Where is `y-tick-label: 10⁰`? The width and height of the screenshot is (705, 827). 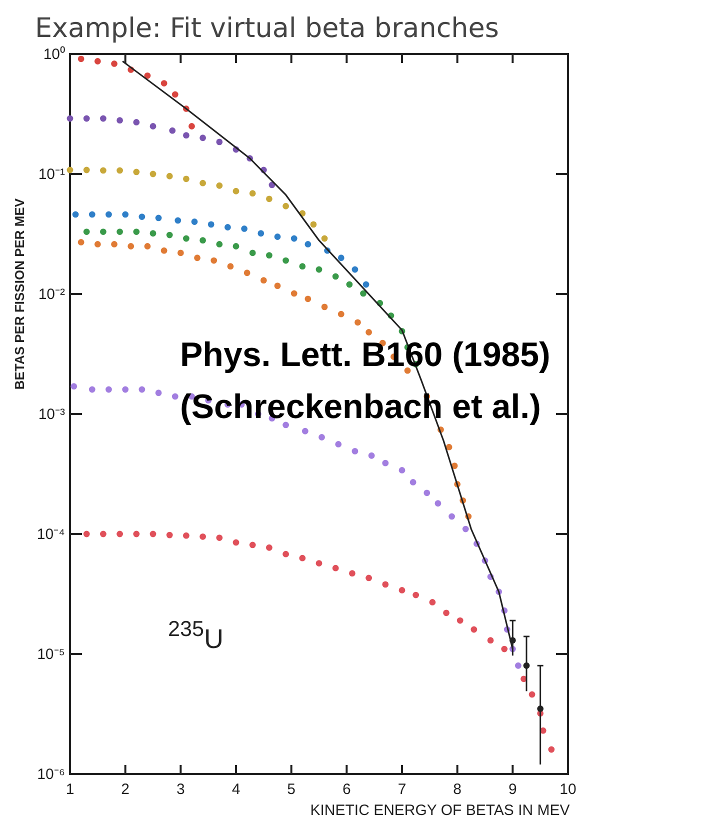 y-tick-label: 10⁰ is located at coordinates (54, 54).